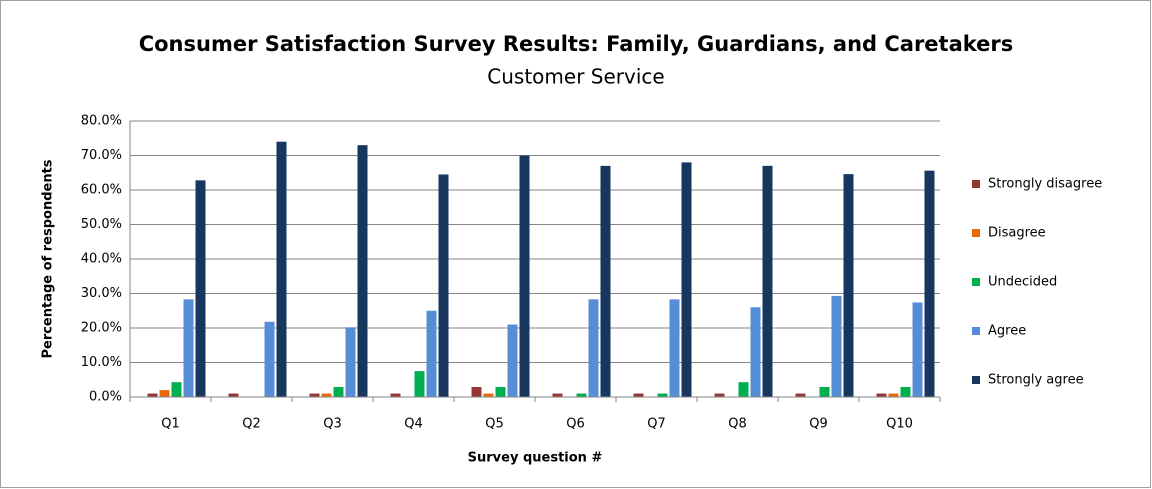  I want to click on y-tick-label: 0.0%, so click(105, 397).